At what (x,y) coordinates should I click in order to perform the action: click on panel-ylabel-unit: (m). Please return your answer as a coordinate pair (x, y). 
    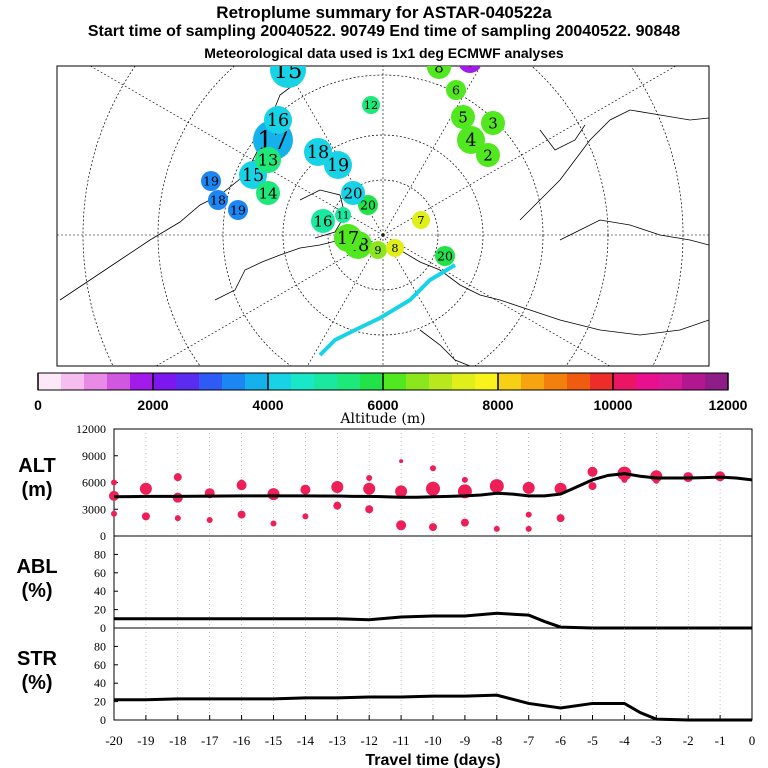
    Looking at the image, I should click on (36, 490).